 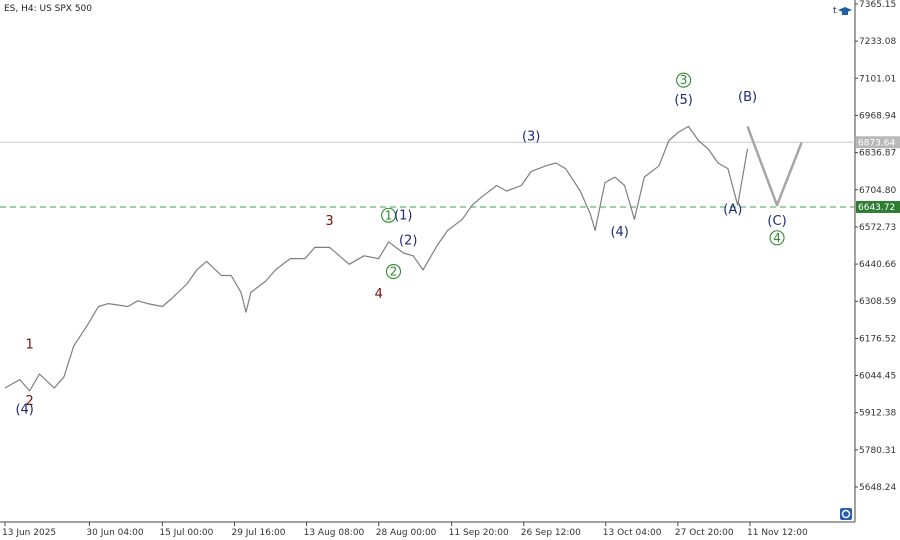 What do you see at coordinates (408, 241) in the screenshot?
I see `wave-label: (2)` at bounding box center [408, 241].